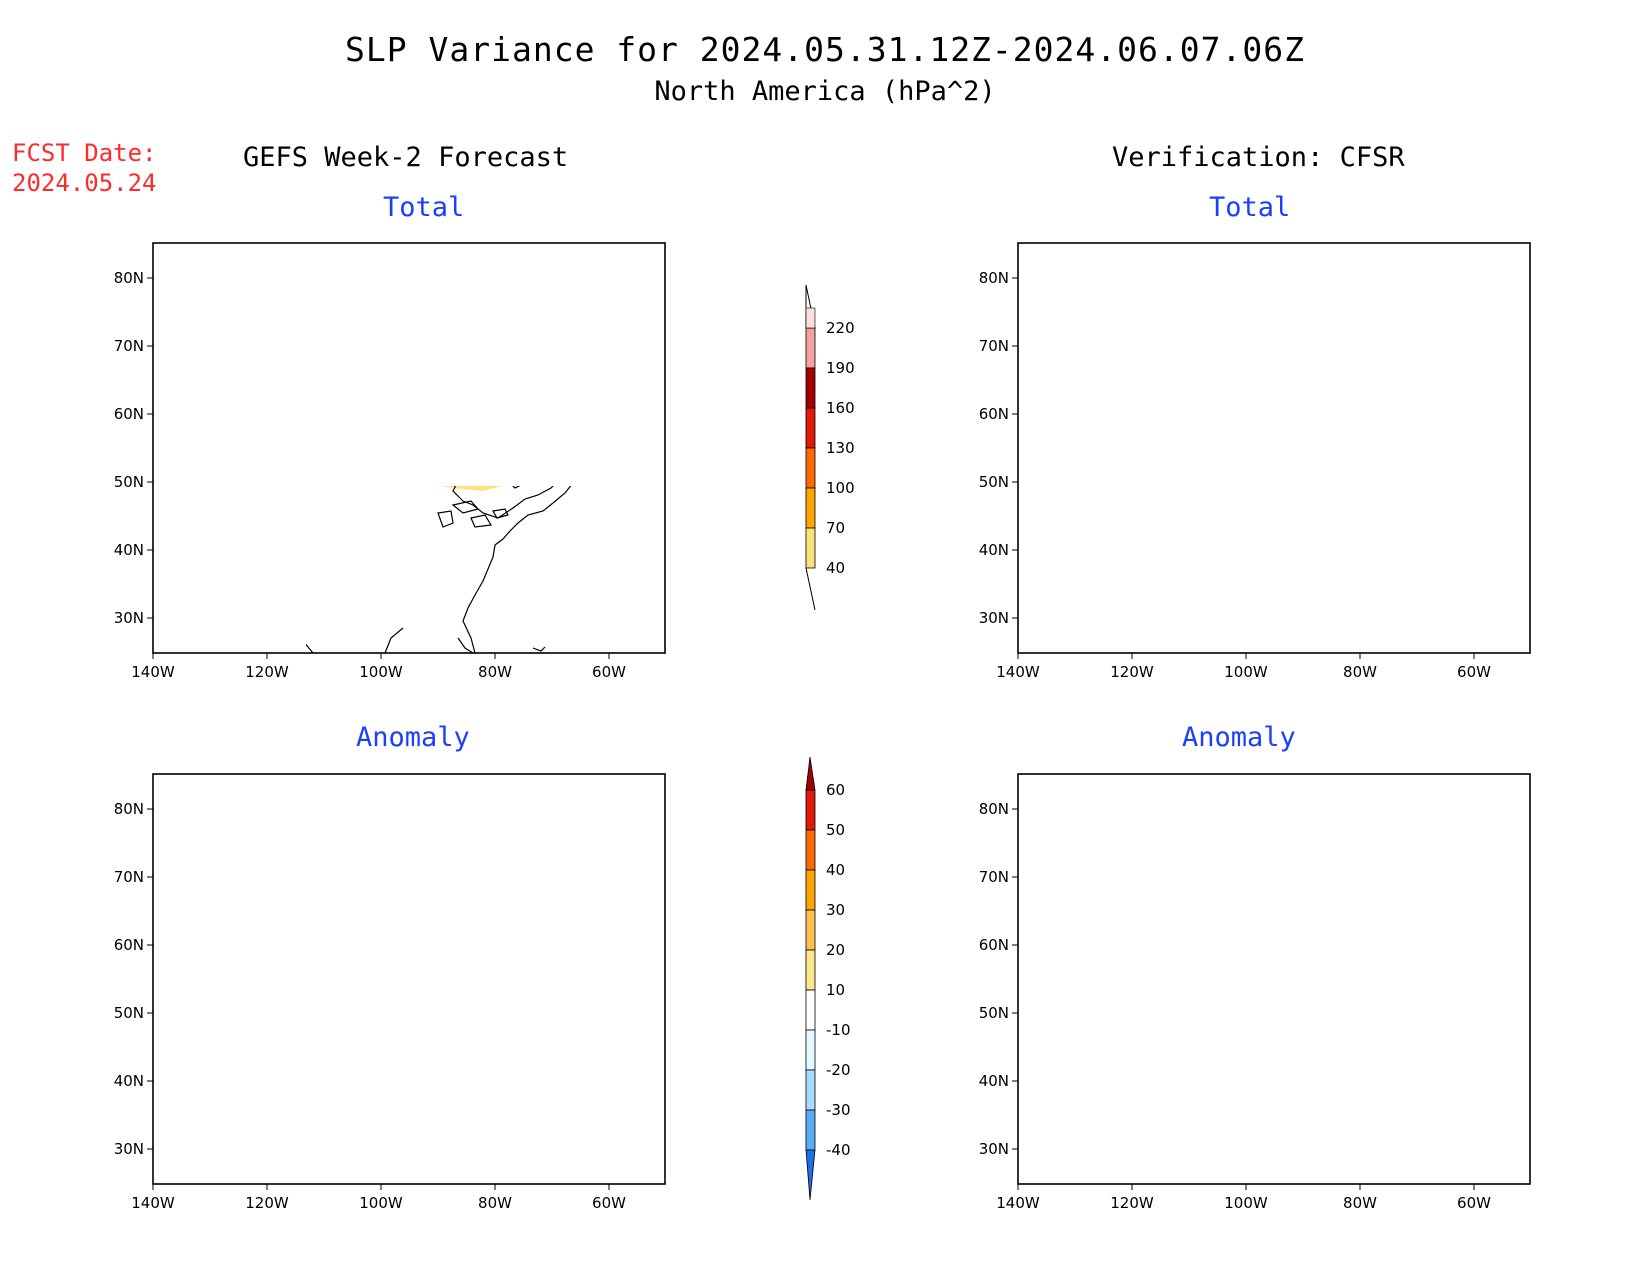 The width and height of the screenshot is (1650, 1275). What do you see at coordinates (994, 1081) in the screenshot?
I see `lat-label-verification-anomaly: 40N` at bounding box center [994, 1081].